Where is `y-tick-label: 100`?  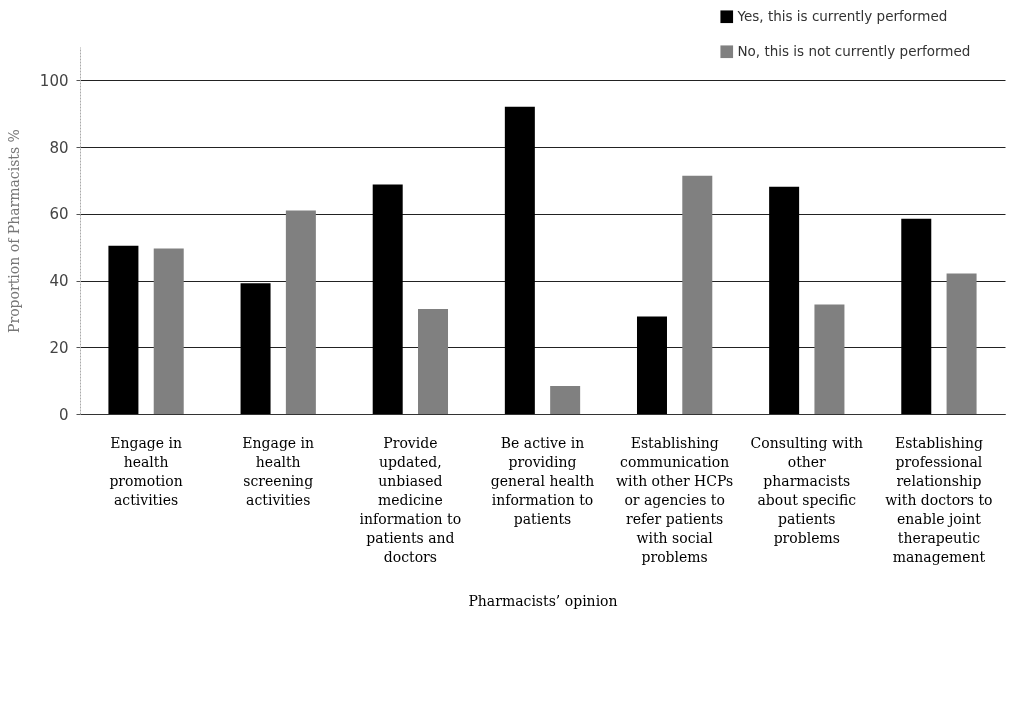 y-tick-label: 100 is located at coordinates (54, 80).